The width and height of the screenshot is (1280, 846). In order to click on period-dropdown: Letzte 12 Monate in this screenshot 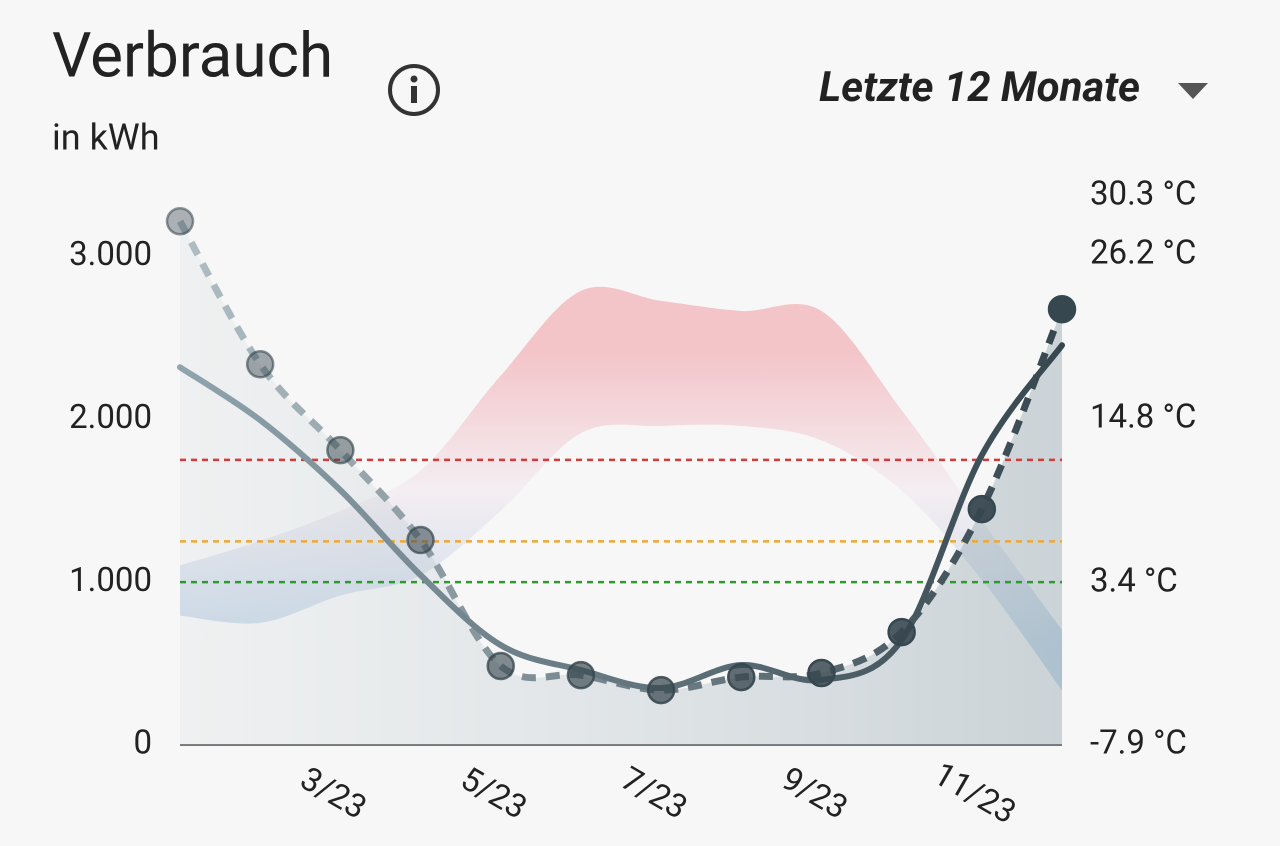, I will do `click(1013, 87)`.